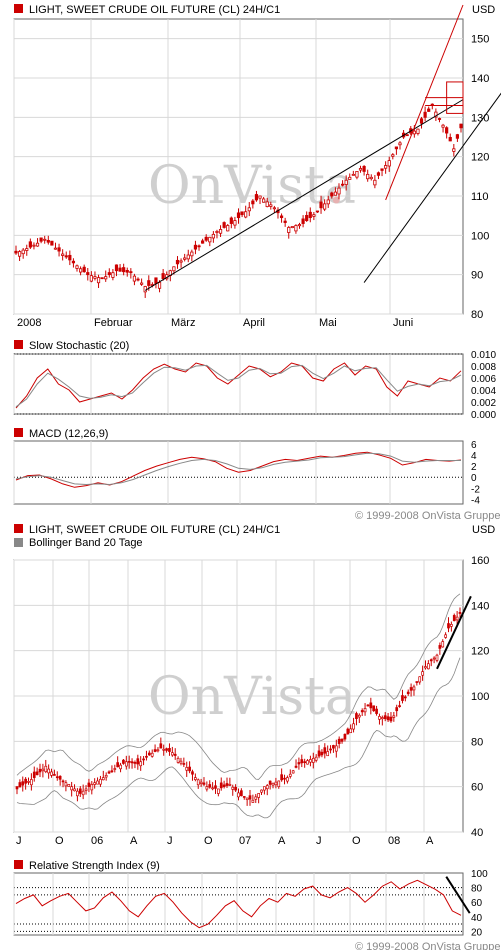 This screenshot has height=950, width=501. I want to click on y-tick-label: 80, so click(477, 889).